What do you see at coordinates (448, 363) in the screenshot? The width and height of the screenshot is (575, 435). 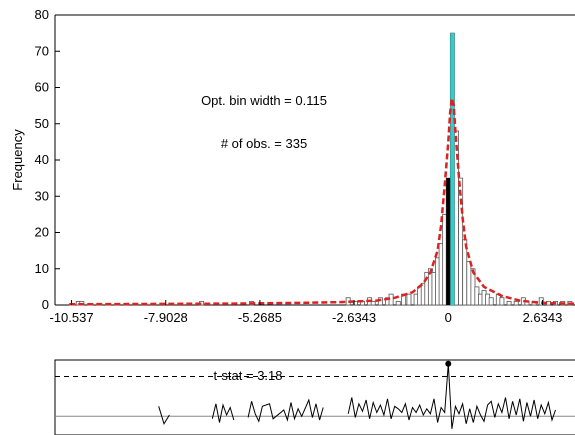 I see `tstat-peak-marker` at bounding box center [448, 363].